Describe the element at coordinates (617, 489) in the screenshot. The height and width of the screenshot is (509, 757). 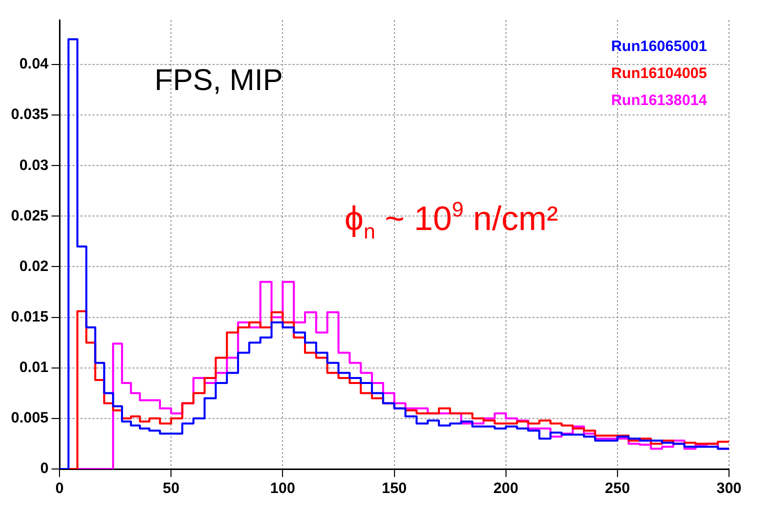
I see `x-tick-label: 250` at that location.